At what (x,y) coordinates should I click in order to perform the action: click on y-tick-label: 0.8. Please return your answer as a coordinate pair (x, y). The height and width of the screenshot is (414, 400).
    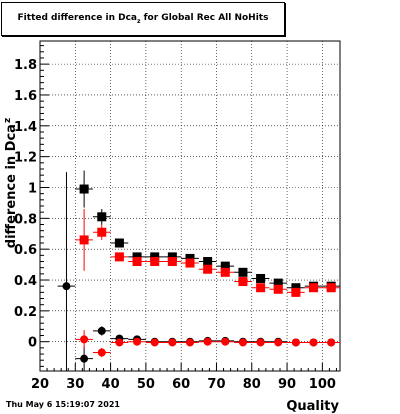
    Looking at the image, I should click on (25, 219).